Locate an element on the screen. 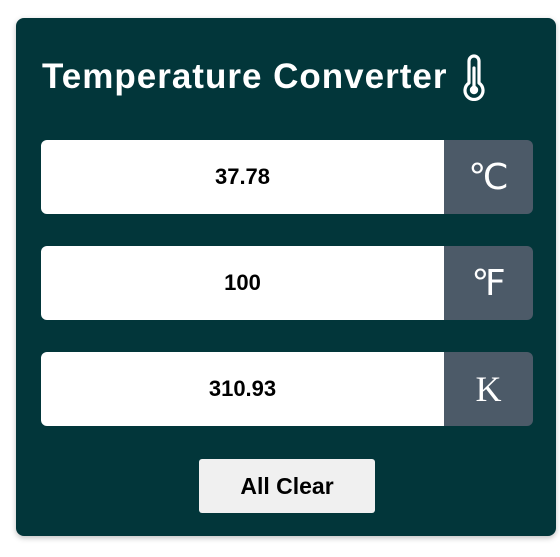 The height and width of the screenshot is (557, 560). fahrenheit-unit-label: ℉ is located at coordinates (488, 283).